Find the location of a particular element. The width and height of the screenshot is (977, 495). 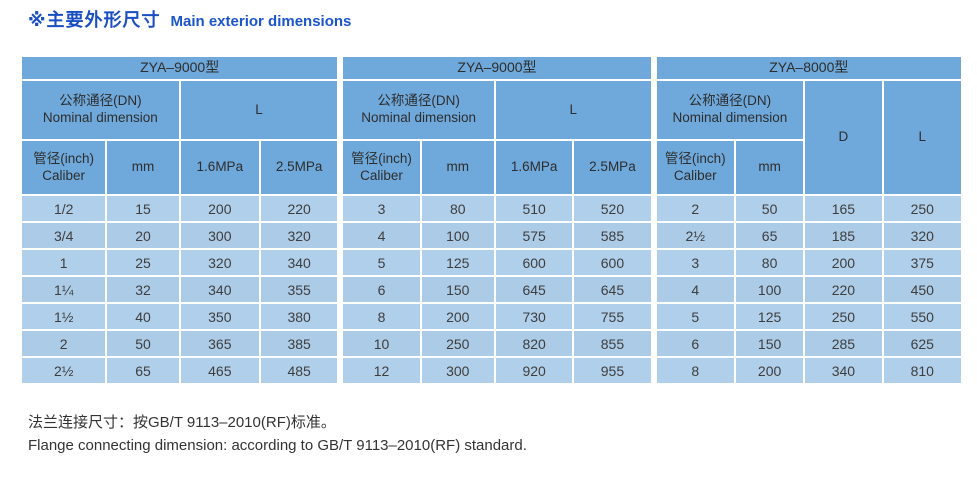

table-cell: 150 is located at coordinates (457, 289).